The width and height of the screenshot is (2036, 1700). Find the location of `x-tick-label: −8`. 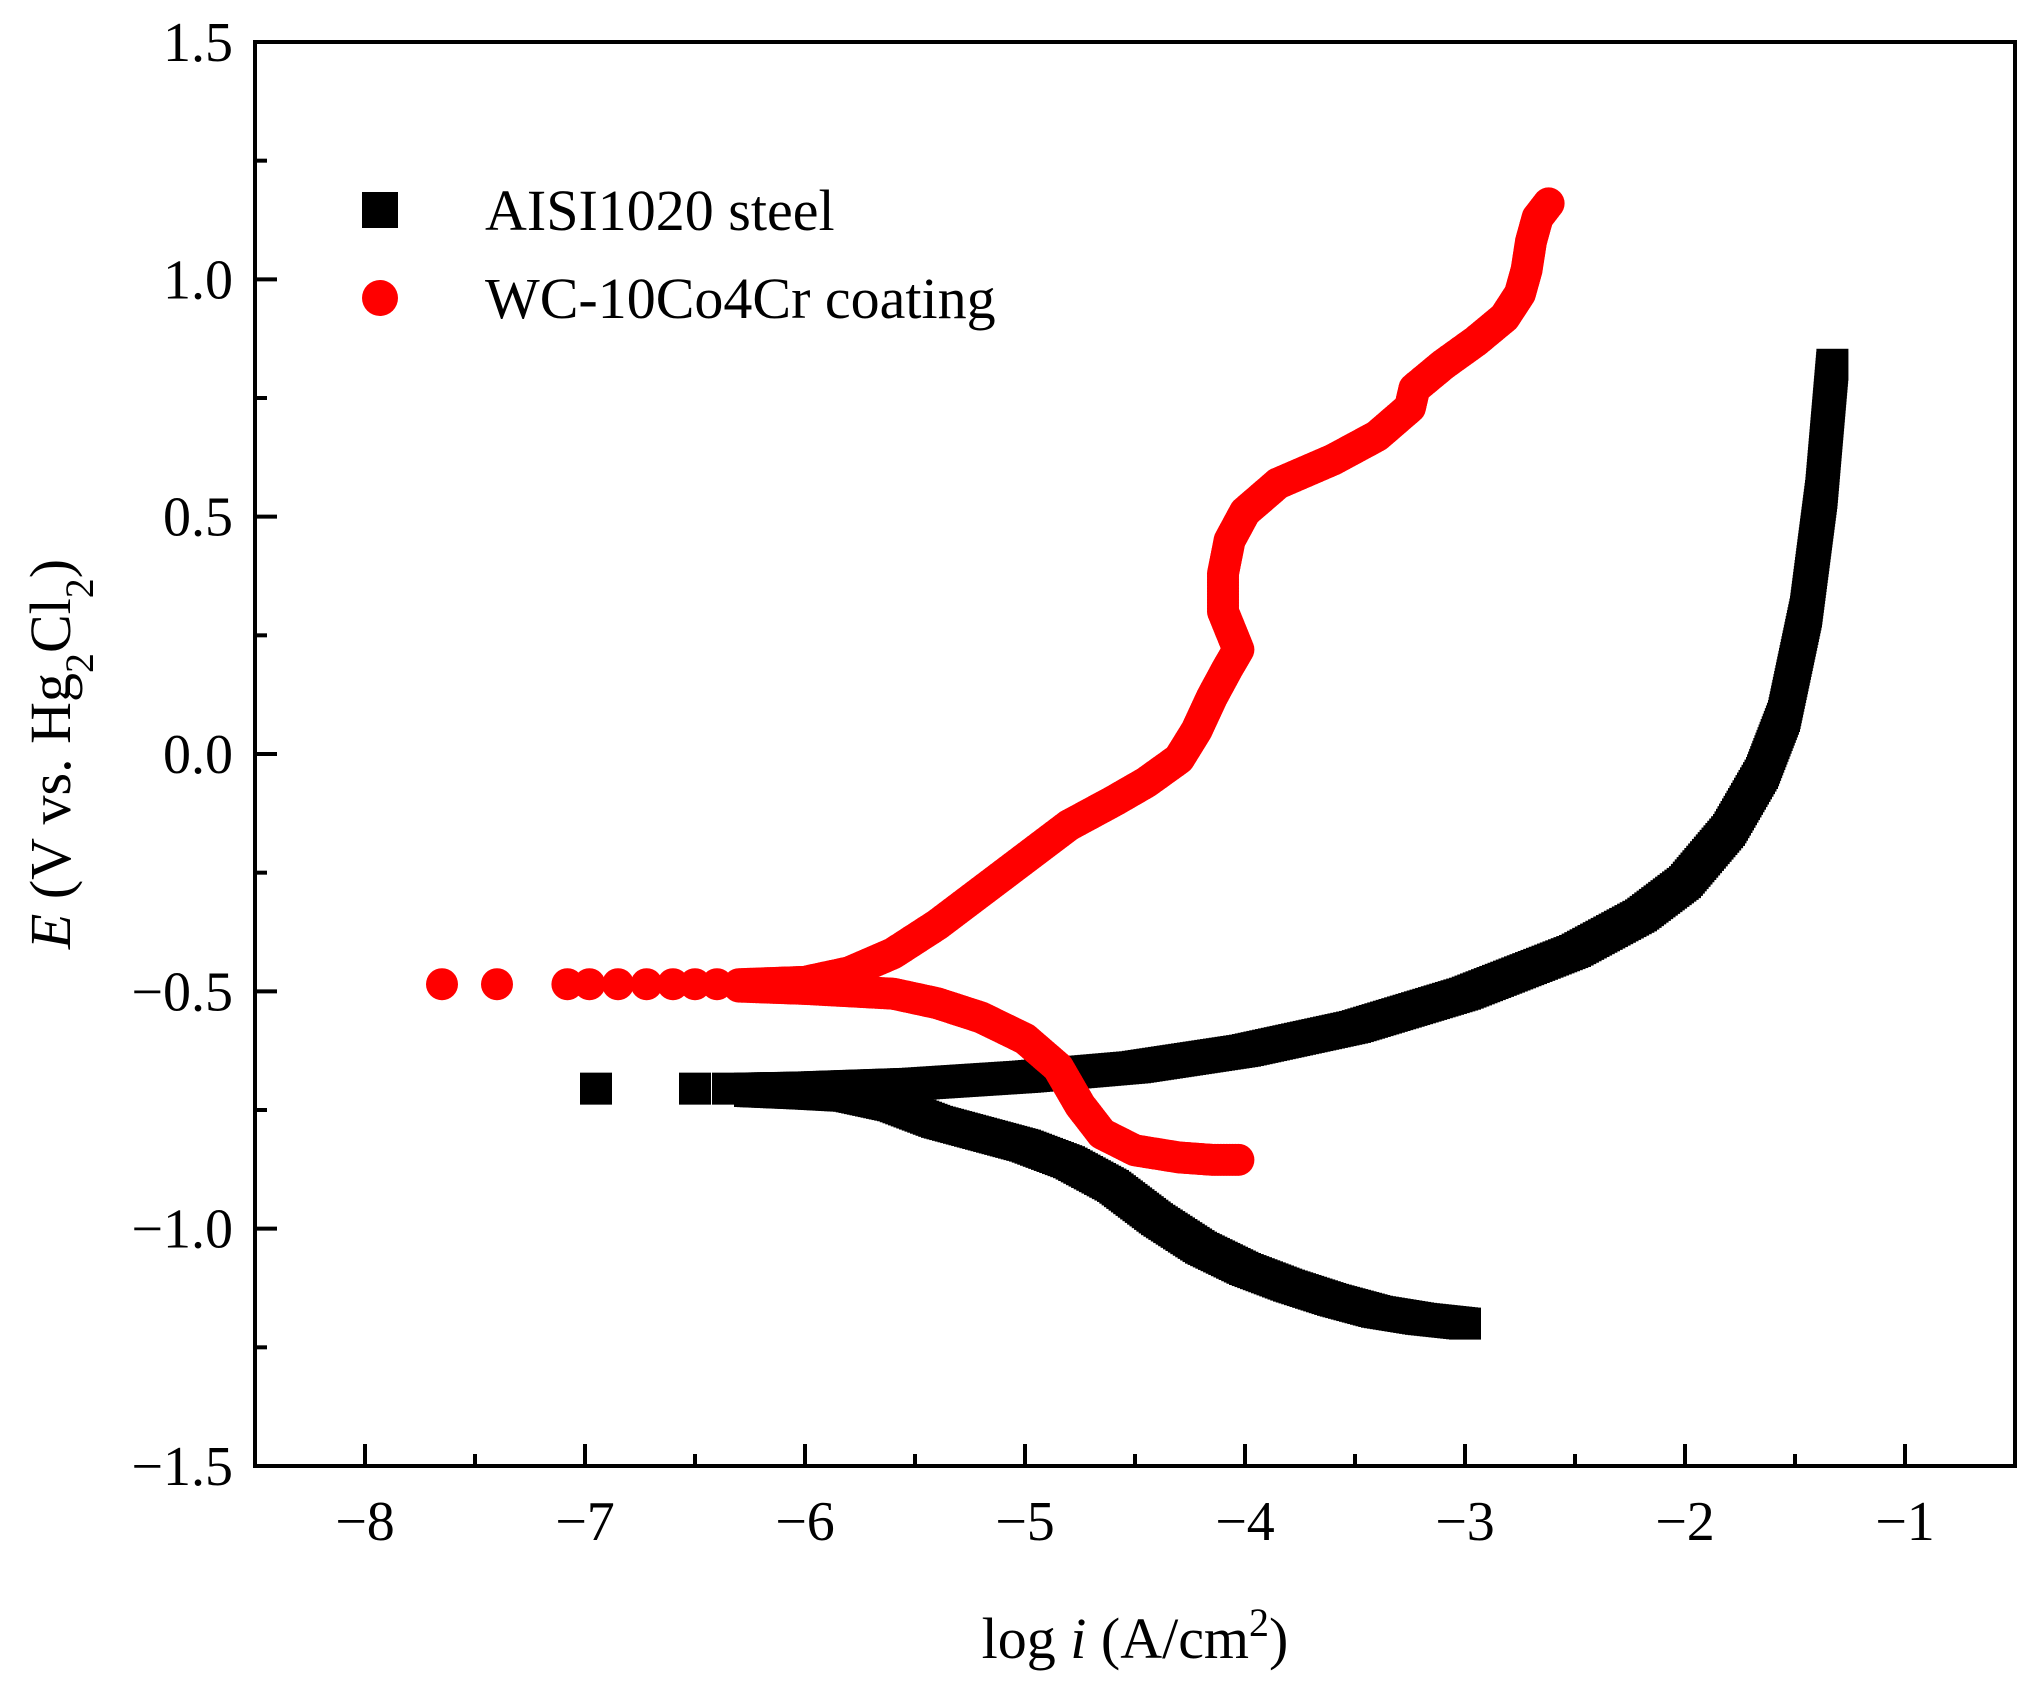

x-tick-label: −8 is located at coordinates (365, 1522).